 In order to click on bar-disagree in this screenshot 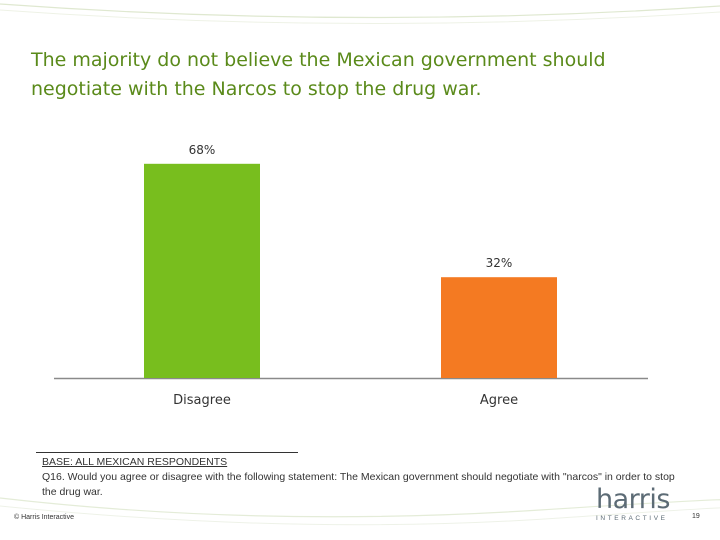, I will do `click(202, 270)`.